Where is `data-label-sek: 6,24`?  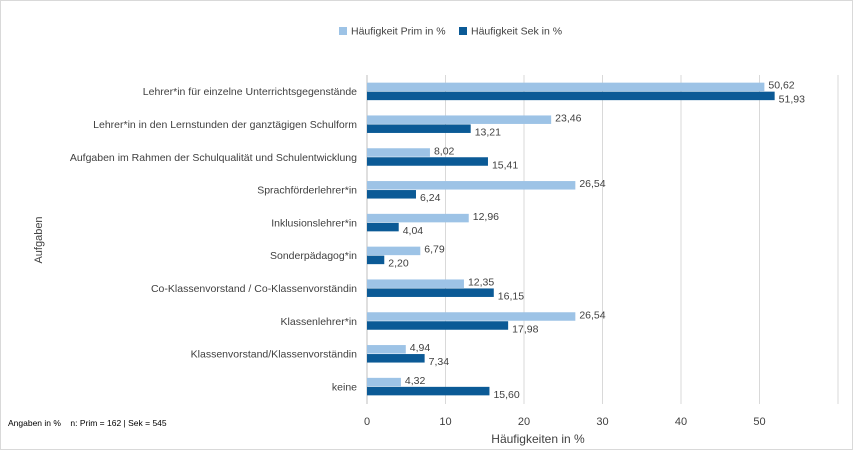
data-label-sek: 6,24 is located at coordinates (430, 198).